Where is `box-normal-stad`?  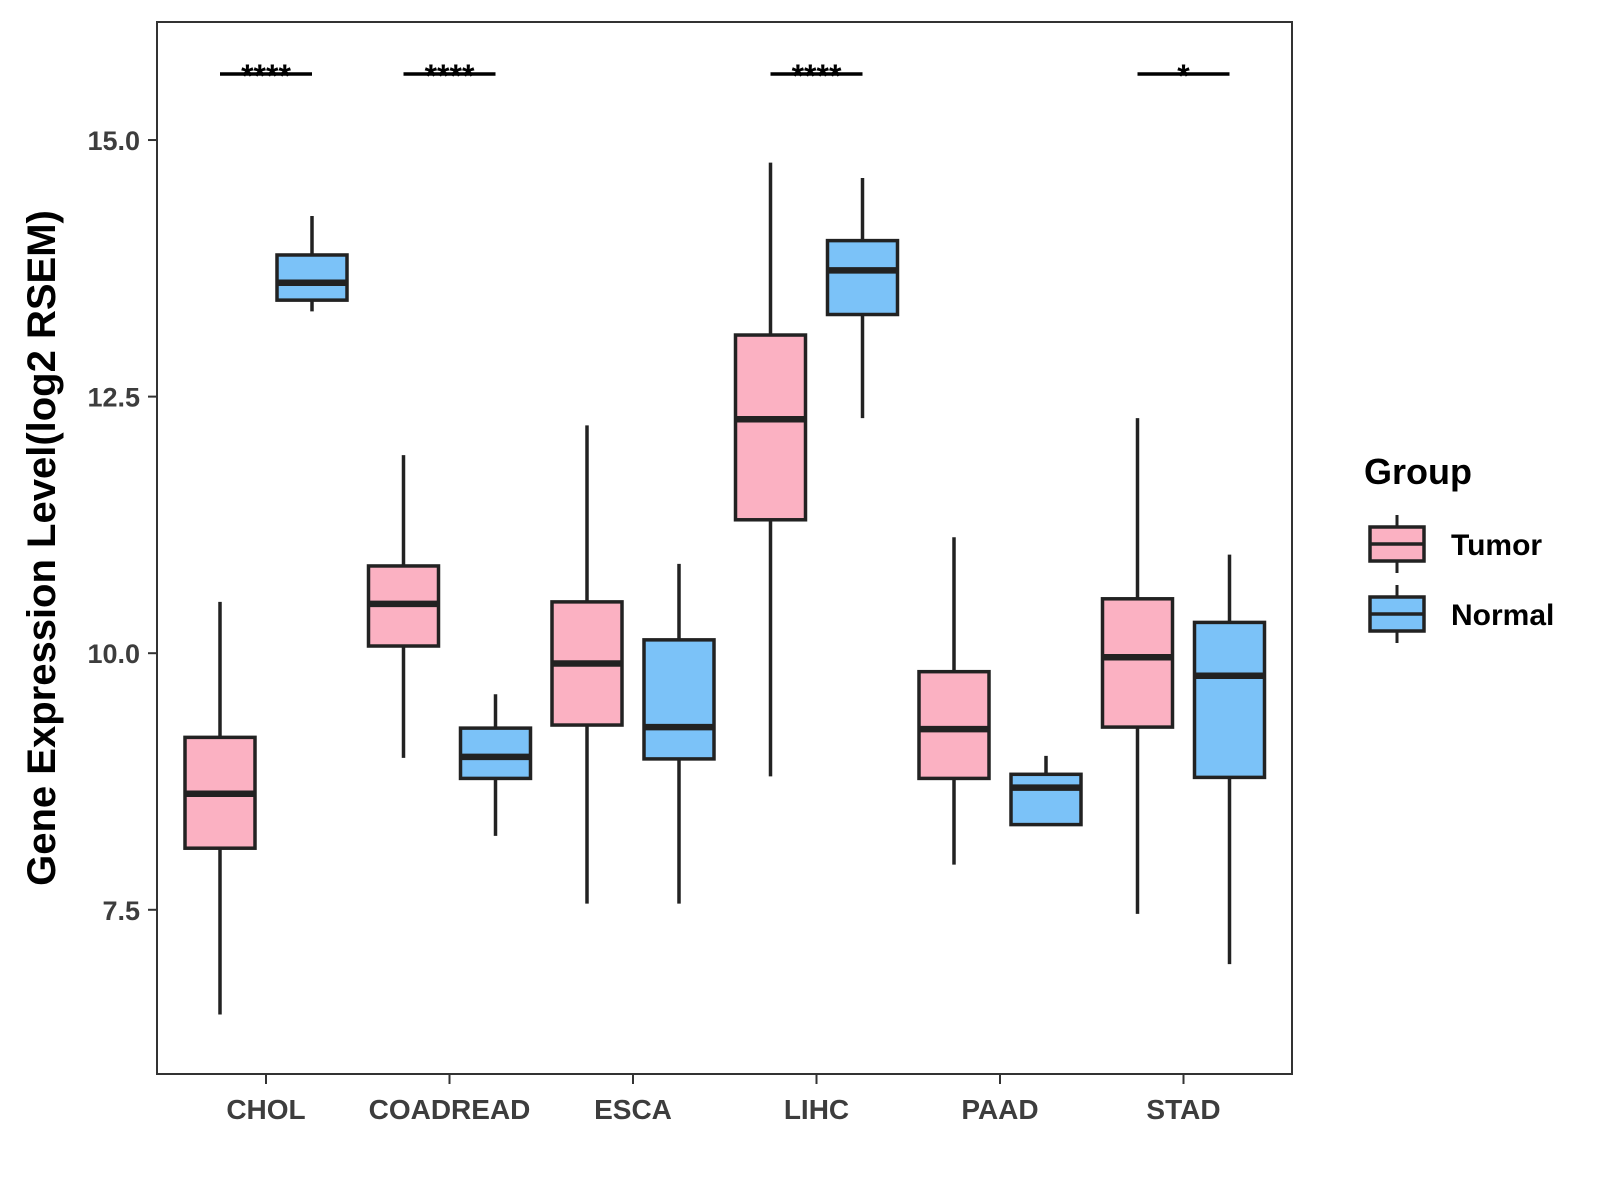 box-normal-stad is located at coordinates (1229, 759).